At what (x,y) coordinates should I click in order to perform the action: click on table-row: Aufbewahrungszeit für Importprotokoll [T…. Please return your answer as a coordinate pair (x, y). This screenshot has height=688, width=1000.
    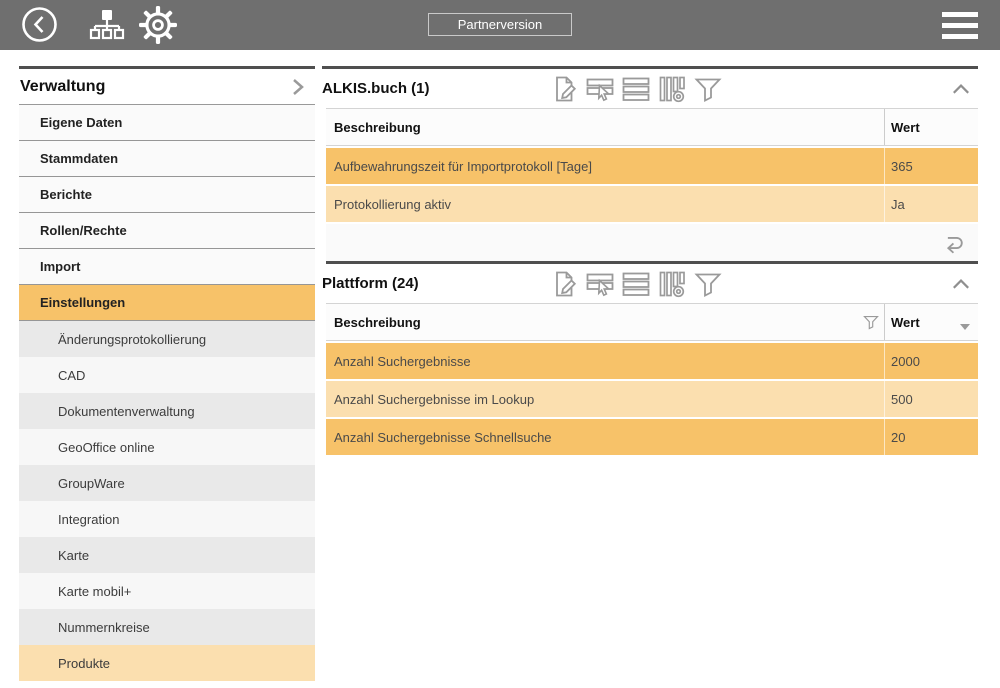
    Looking at the image, I should click on (652, 166).